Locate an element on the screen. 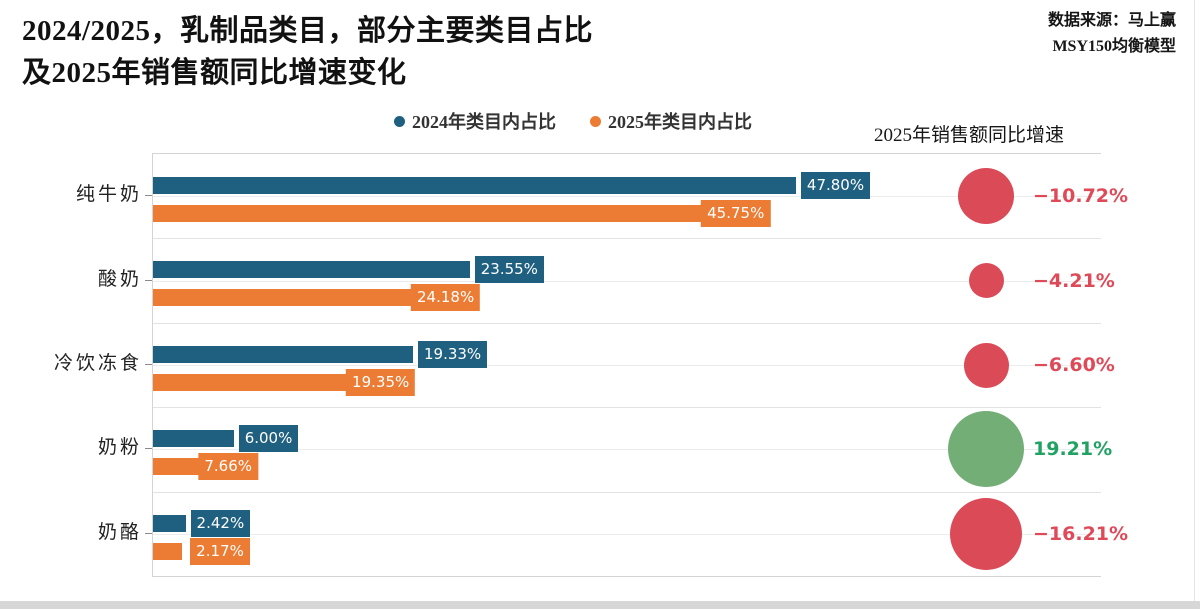 The width and height of the screenshot is (1200, 609). title-line-2: 及2025年销售额同比增速变化 is located at coordinates (214, 73).